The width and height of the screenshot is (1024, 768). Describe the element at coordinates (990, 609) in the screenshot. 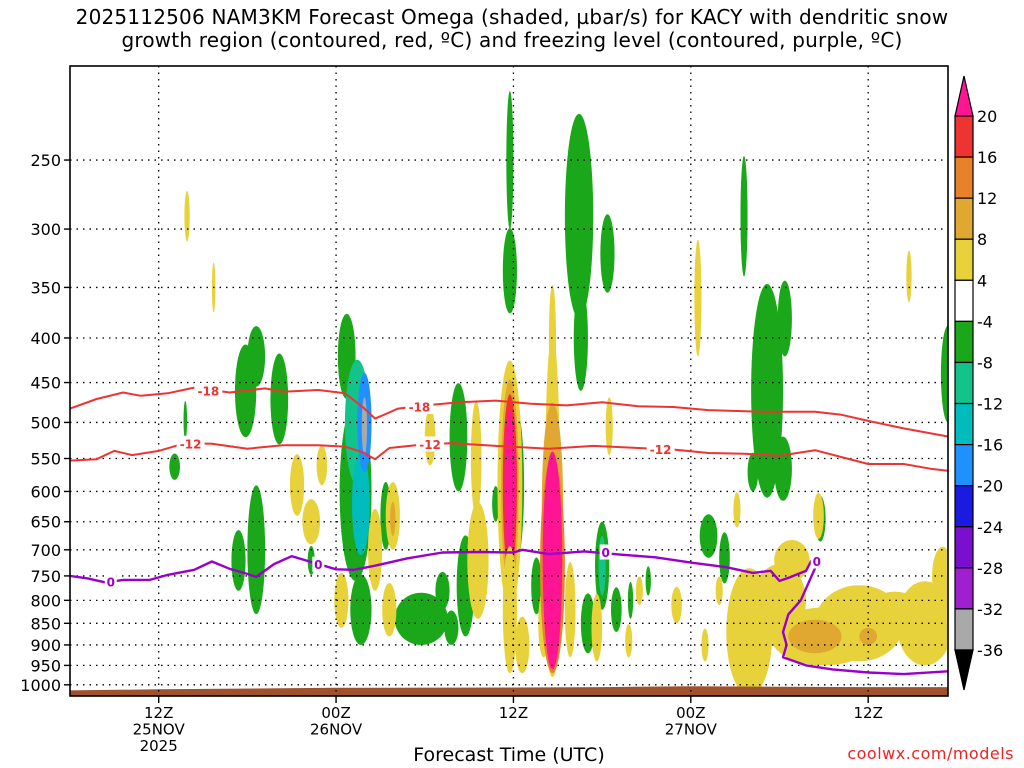

I see `colorbar-label: -32` at that location.